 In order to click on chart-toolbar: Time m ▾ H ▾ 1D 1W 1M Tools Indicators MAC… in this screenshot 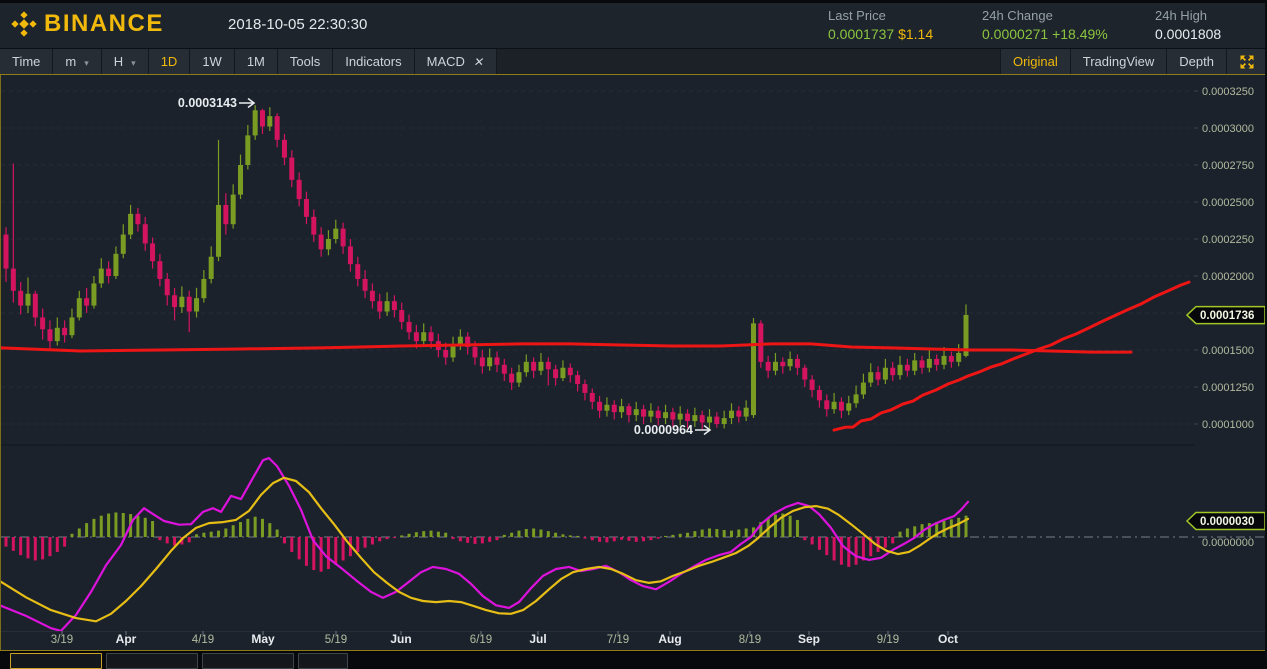, I will do `click(633, 61)`.